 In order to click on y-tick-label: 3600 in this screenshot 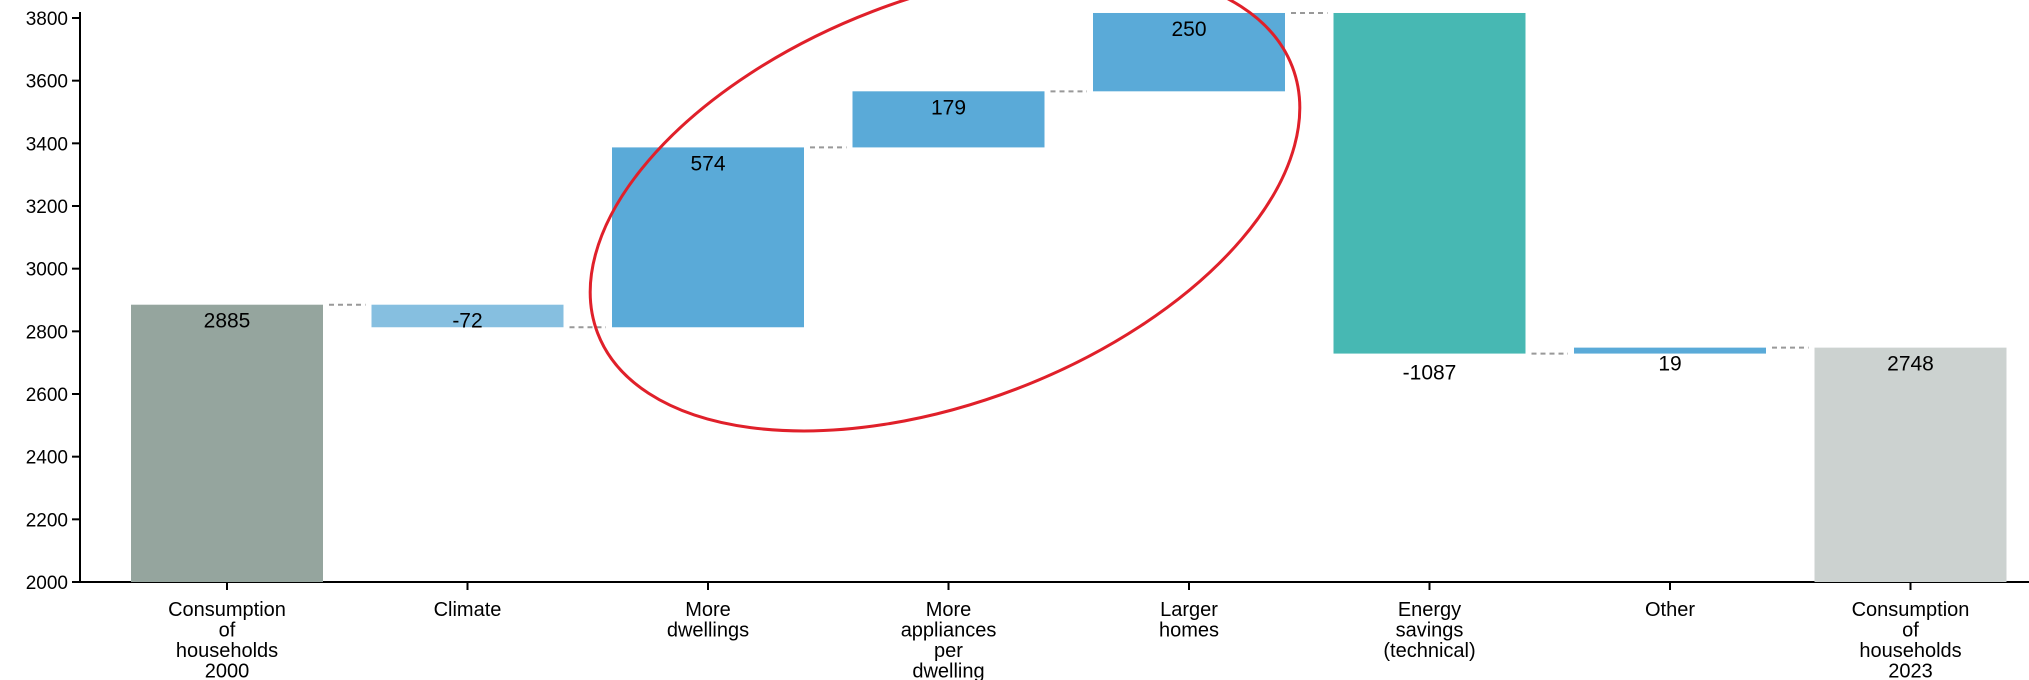, I will do `click(47, 82)`.